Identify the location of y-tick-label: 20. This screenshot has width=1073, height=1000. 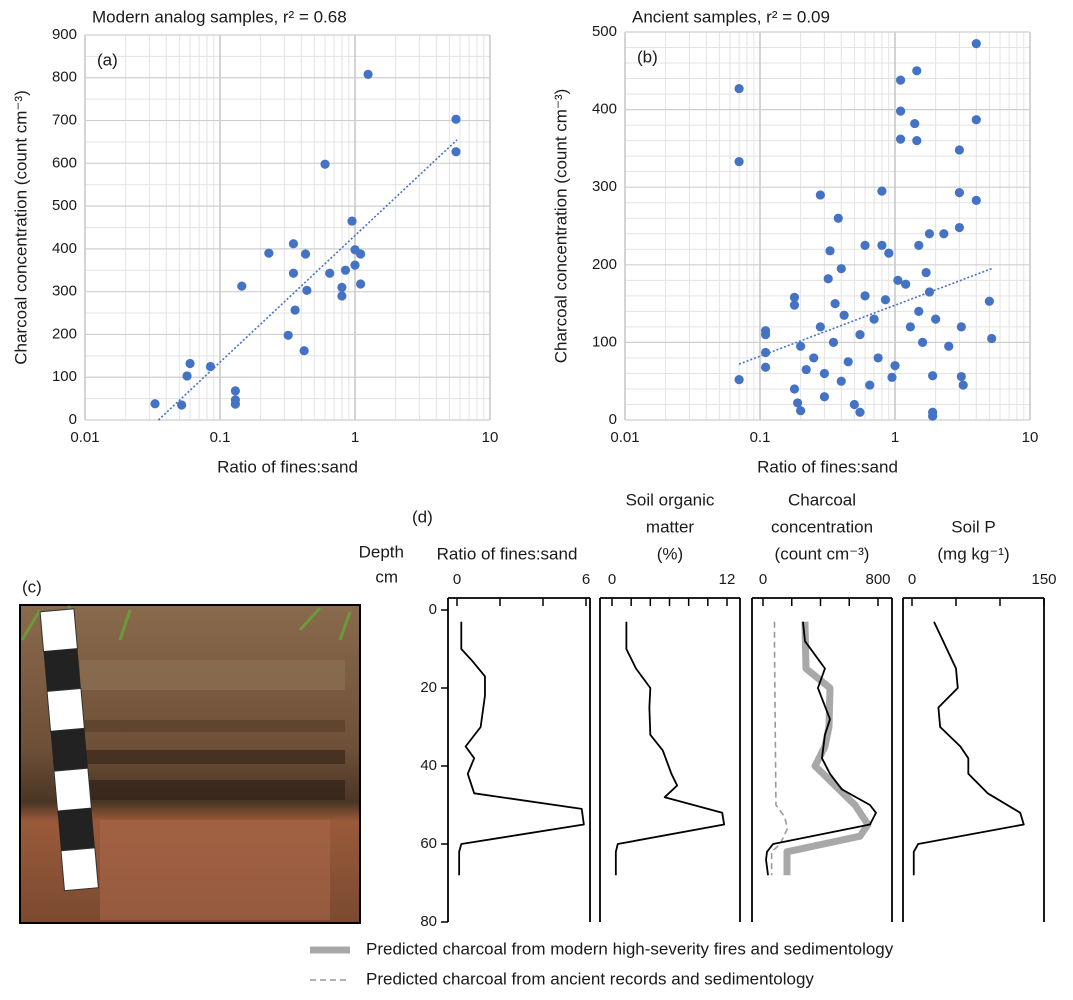
(428, 687).